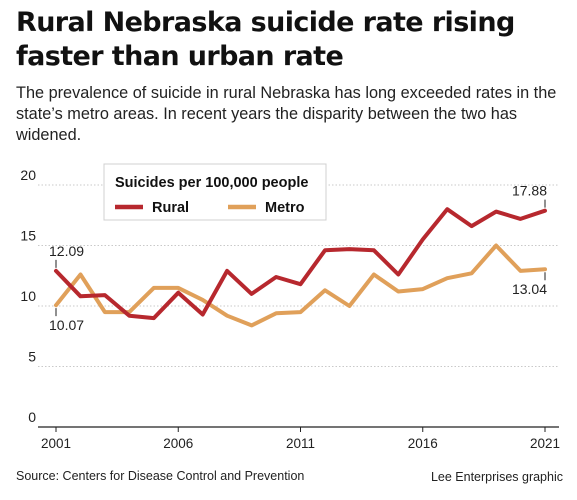  Describe the element at coordinates (56, 443) in the screenshot. I see `x-tick-label: 2001` at that location.